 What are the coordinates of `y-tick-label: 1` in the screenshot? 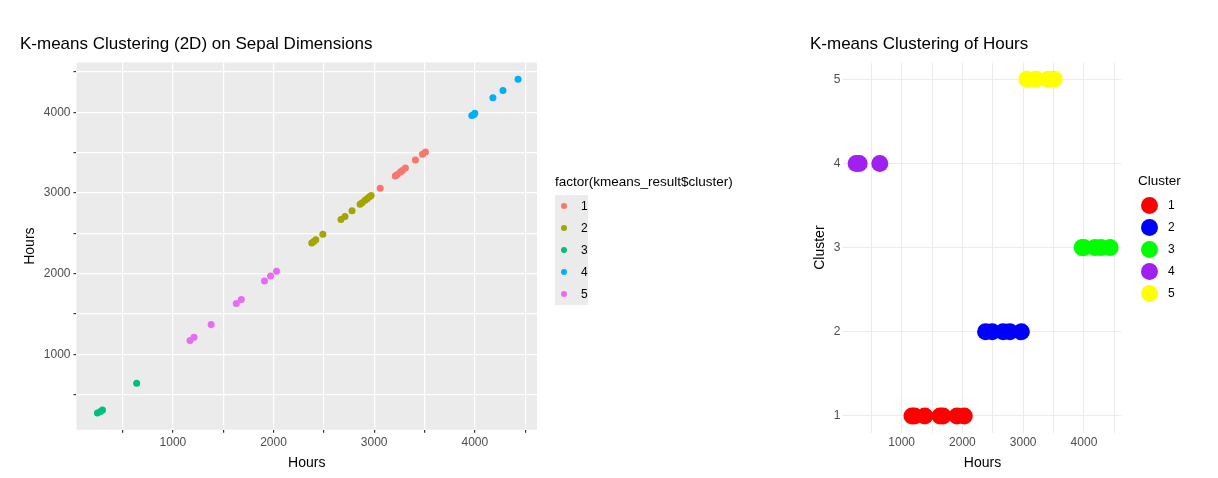 It's located at (837, 415).